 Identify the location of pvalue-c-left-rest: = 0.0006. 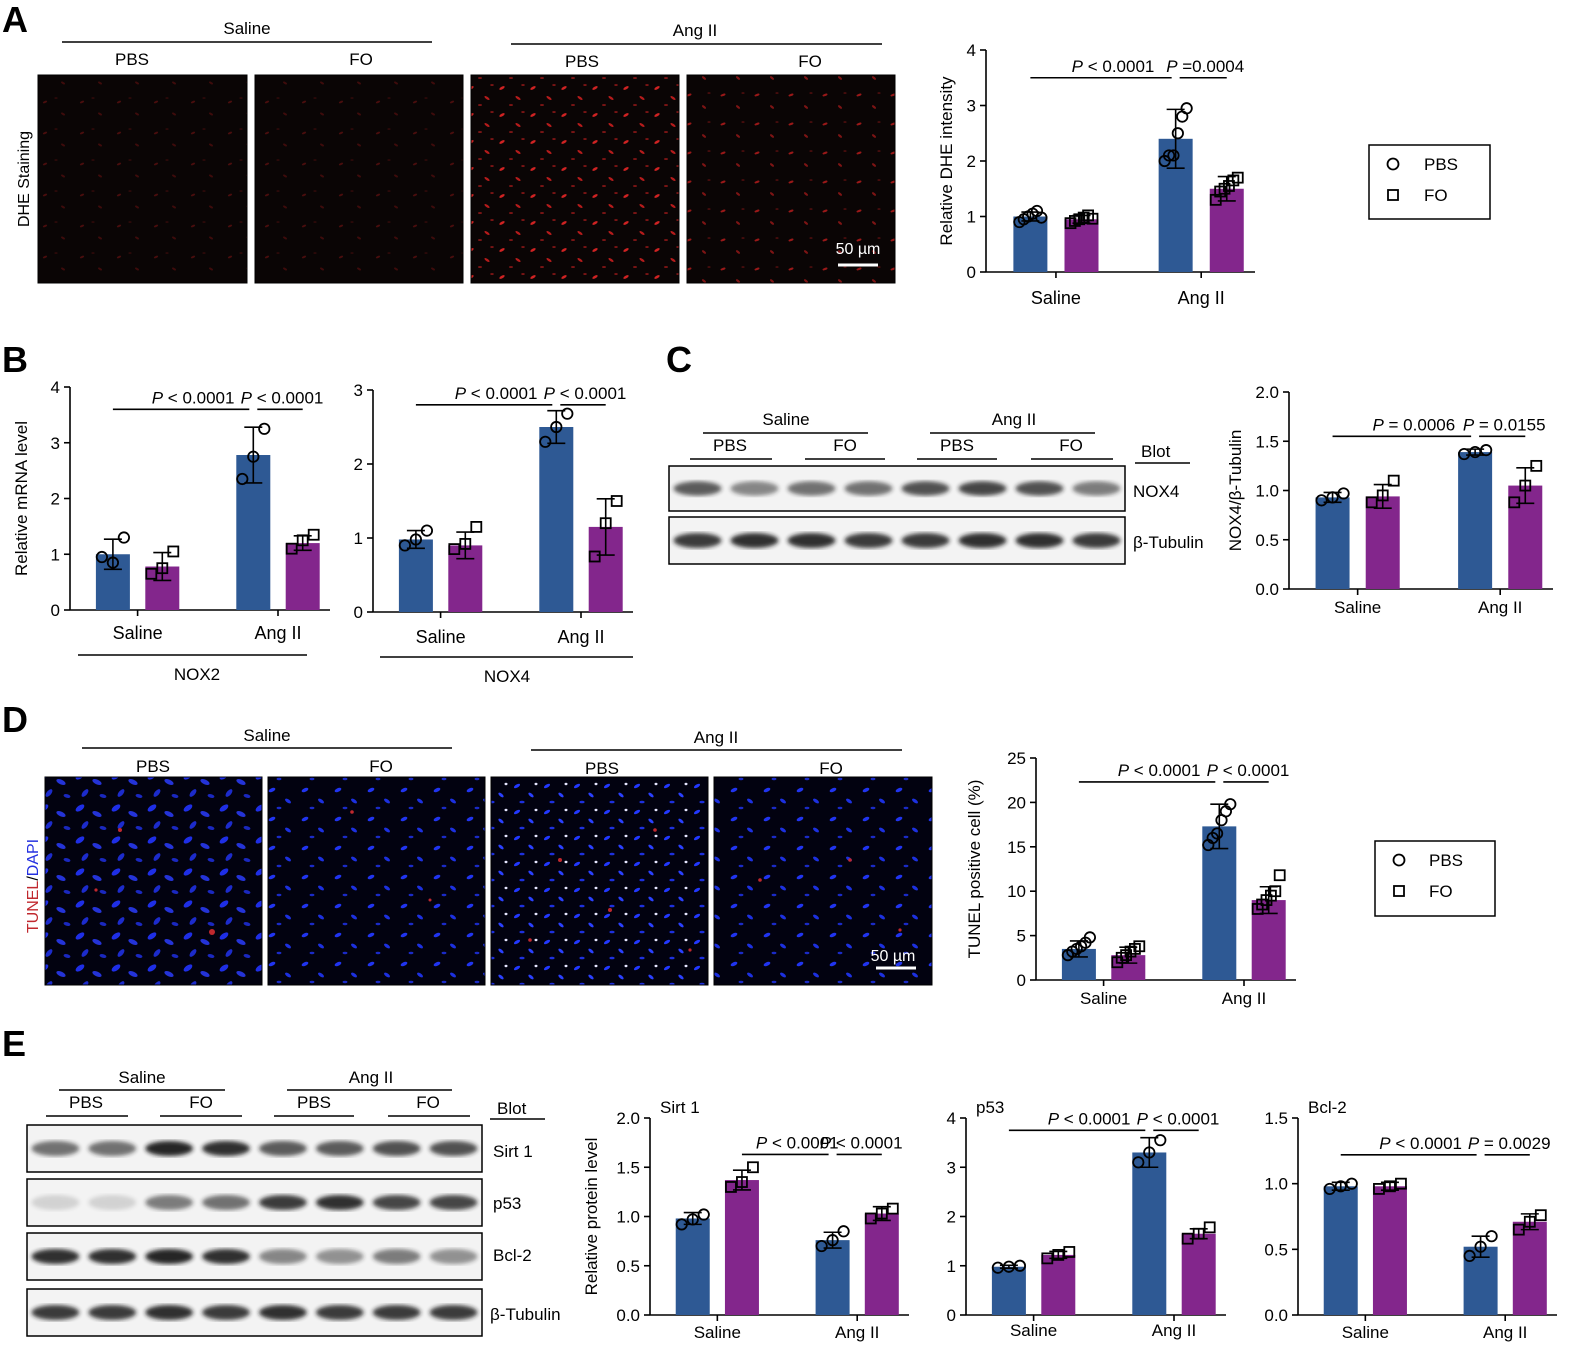
(1419, 424).